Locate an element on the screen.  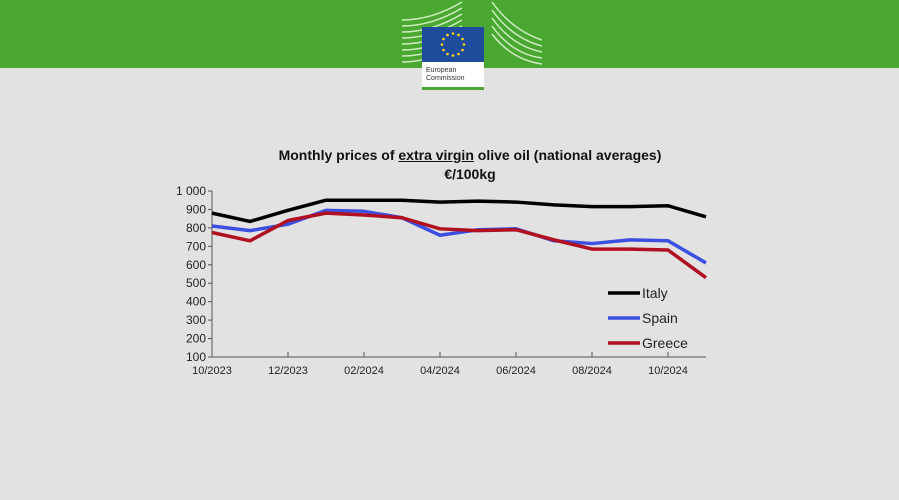
y-tick-label: 300 is located at coordinates (196, 320).